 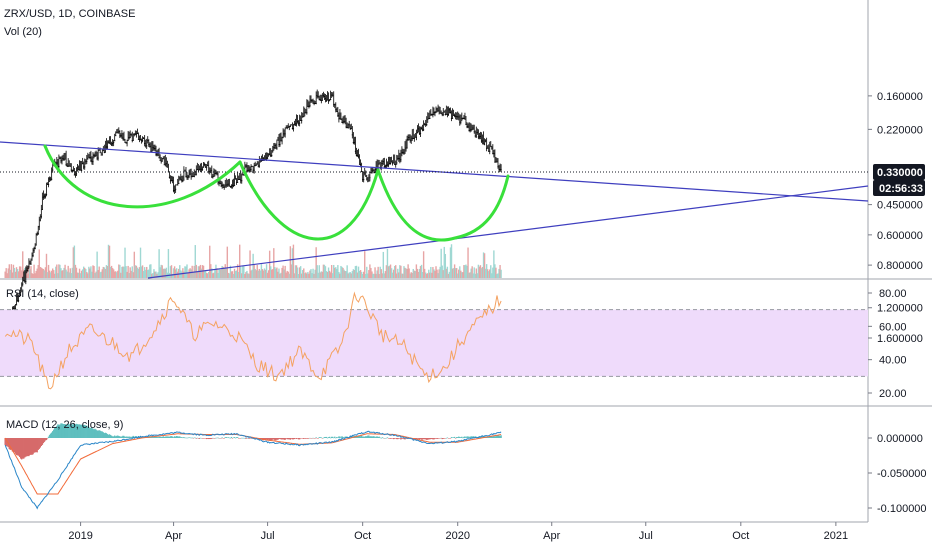 I want to click on rsi-tick-label: 40.00, so click(x=893, y=361).